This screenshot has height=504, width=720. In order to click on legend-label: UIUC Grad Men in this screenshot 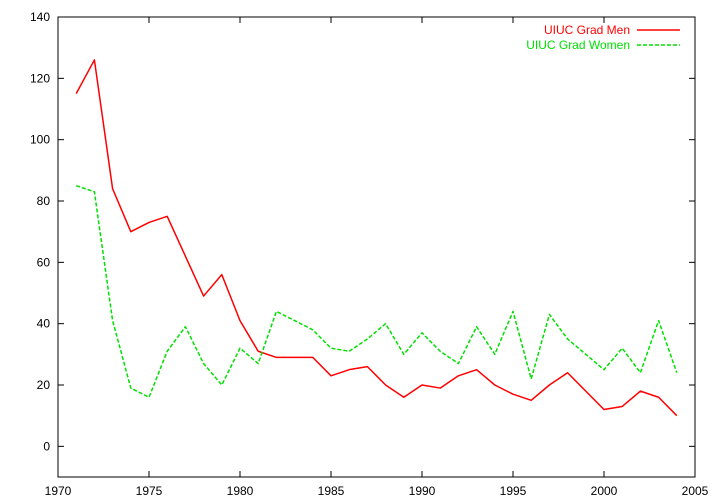, I will do `click(587, 30)`.